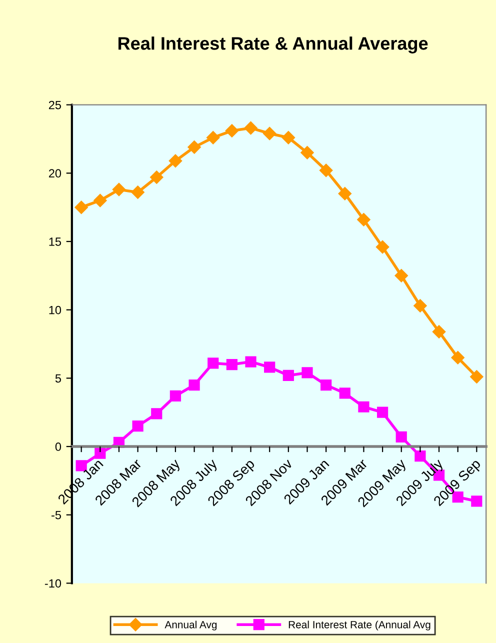 Image resolution: width=496 pixels, height=643 pixels. I want to click on y-tick-label: -10, so click(53, 583).